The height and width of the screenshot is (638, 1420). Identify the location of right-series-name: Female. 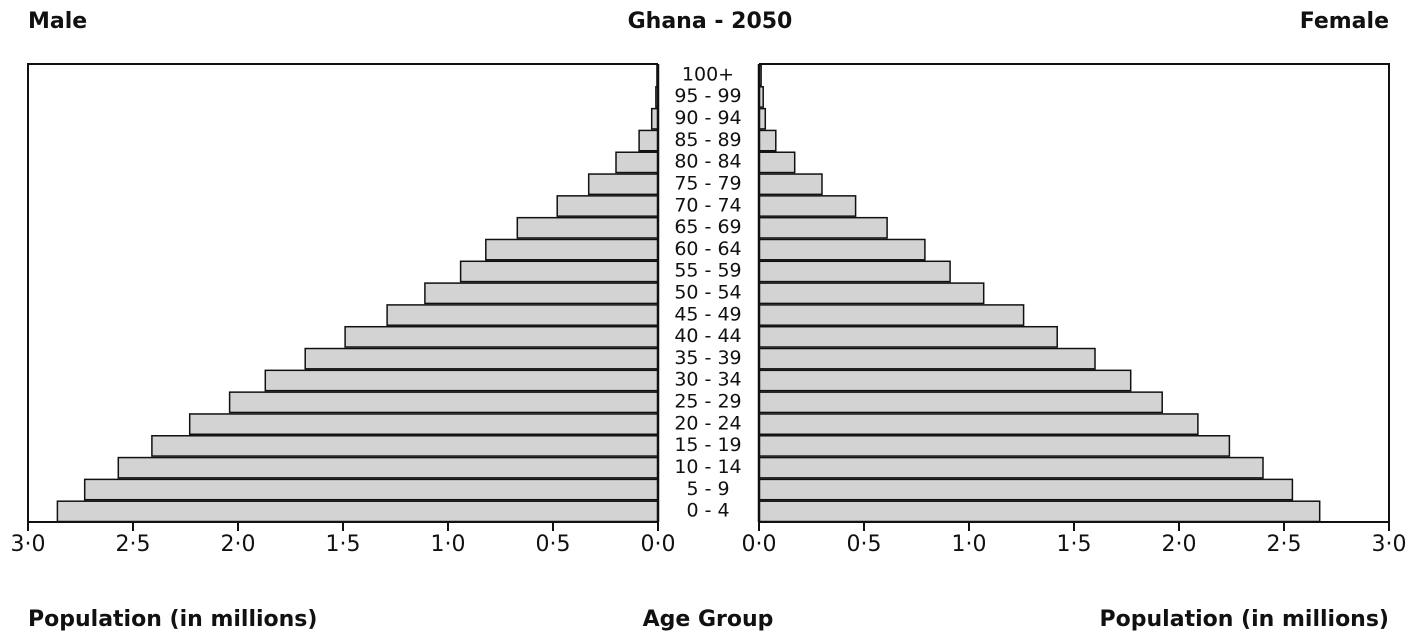
(1344, 21).